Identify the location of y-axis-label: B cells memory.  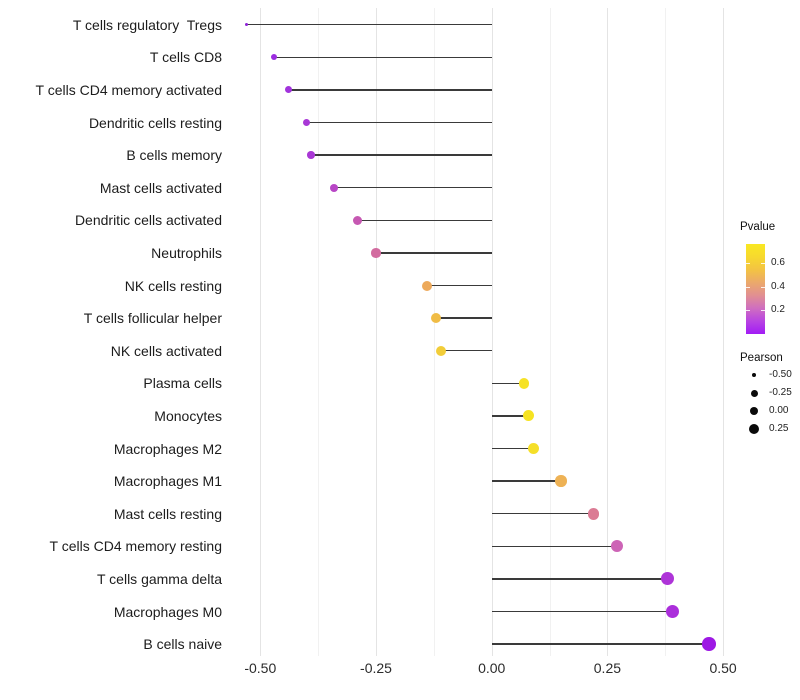
(174, 155).